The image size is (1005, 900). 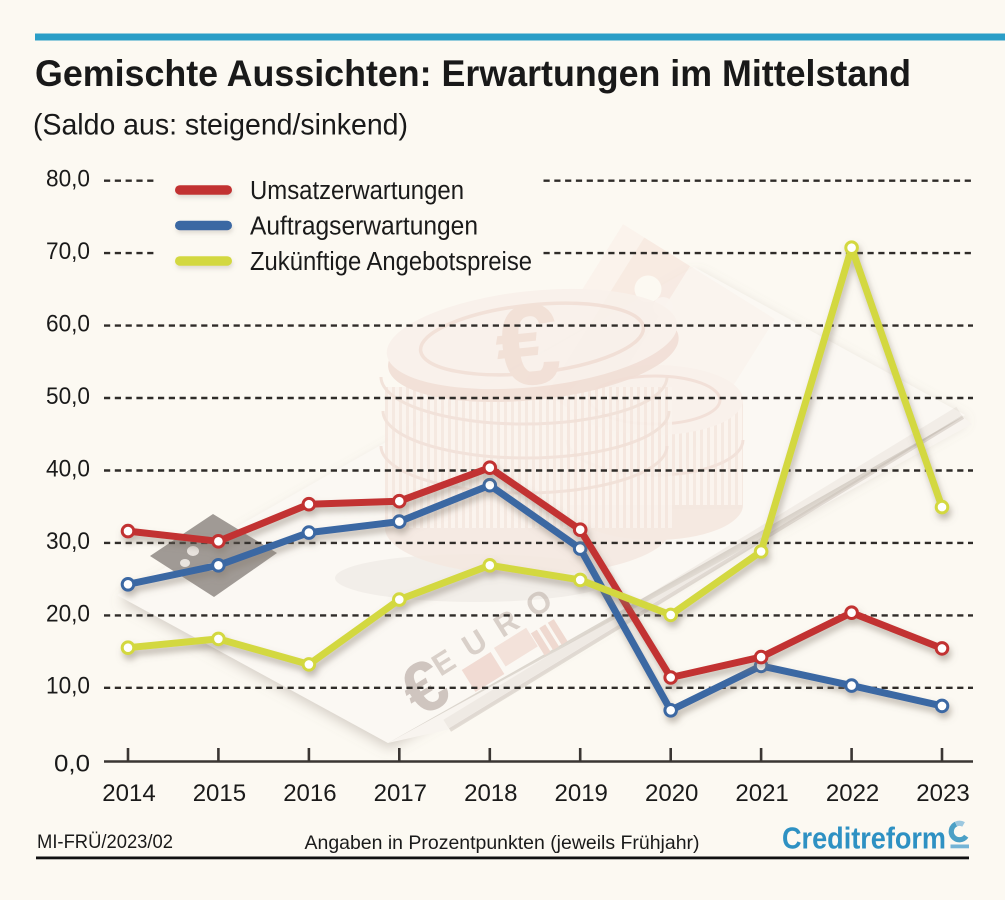 What do you see at coordinates (68, 396) in the screenshot?
I see `svg-text: 50,0` at bounding box center [68, 396].